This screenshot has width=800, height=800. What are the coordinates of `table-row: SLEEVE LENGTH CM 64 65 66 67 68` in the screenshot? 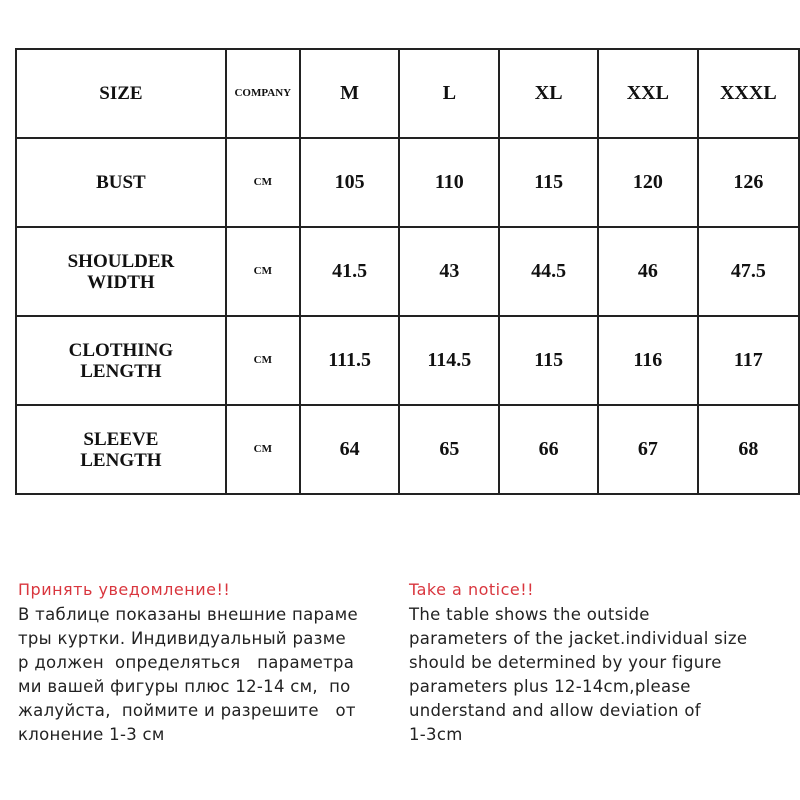 It's located at (407, 449).